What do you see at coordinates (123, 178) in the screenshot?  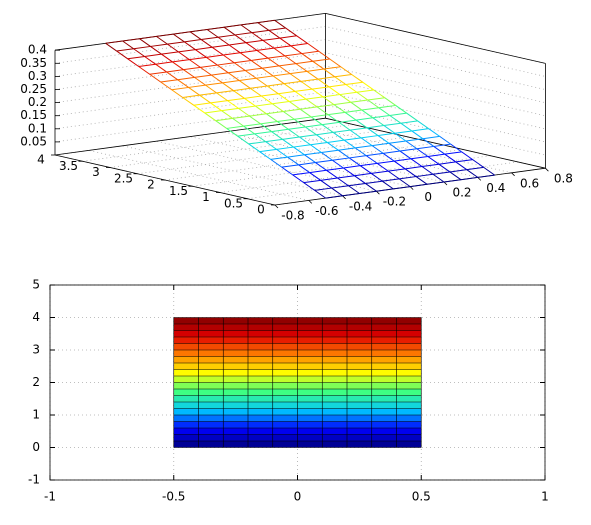 I see `y-tick-label: 2.5` at bounding box center [123, 178].